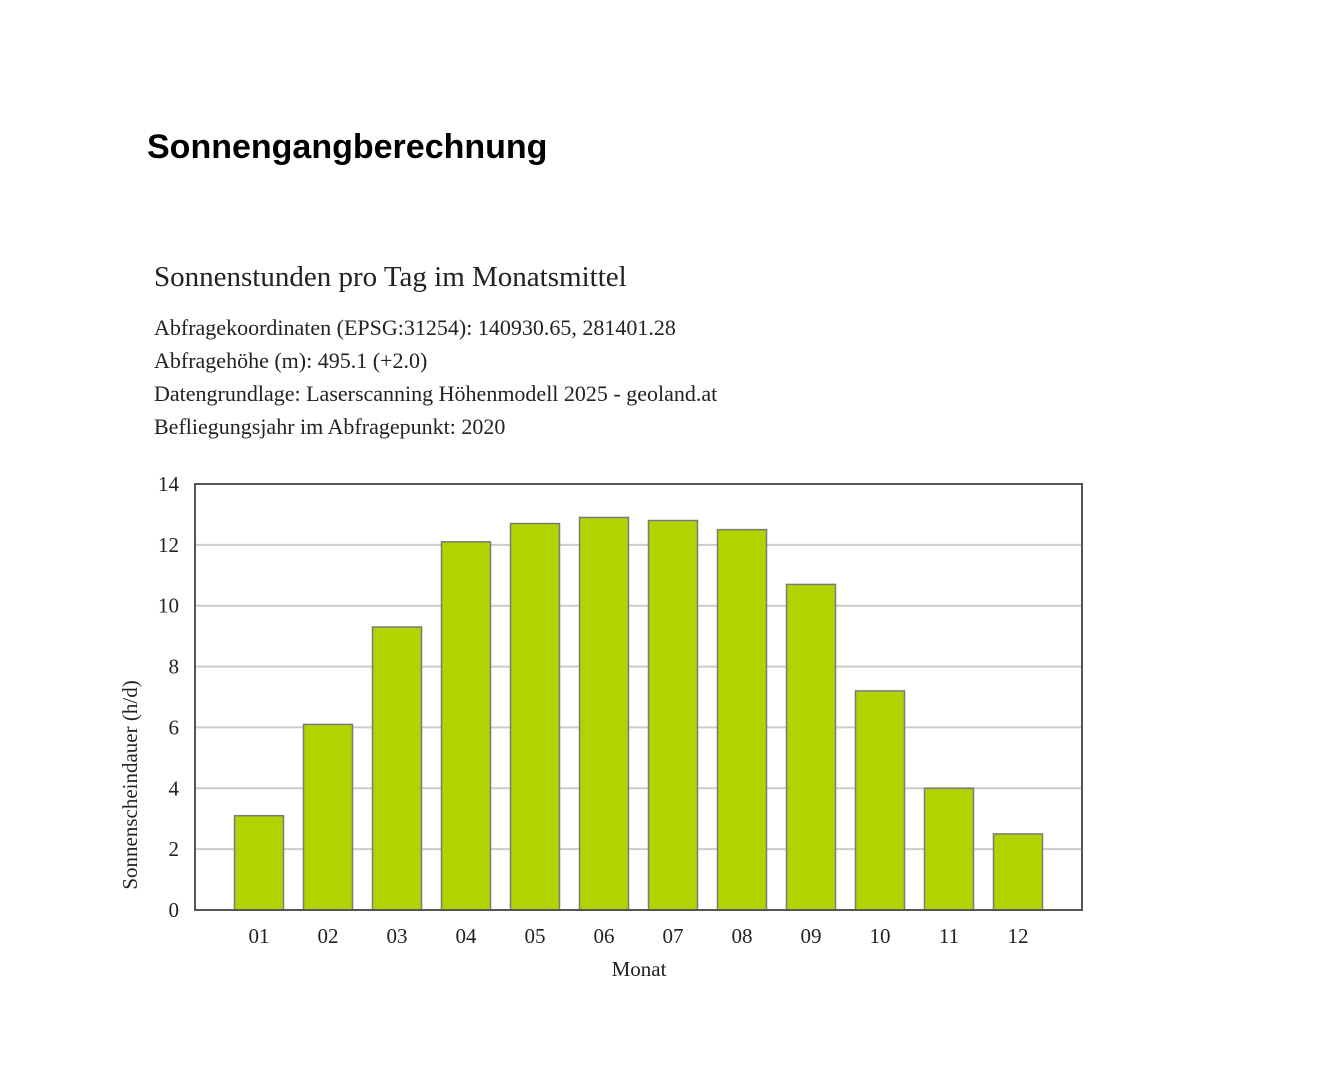  I want to click on x-tick-label: 10, so click(880, 936).